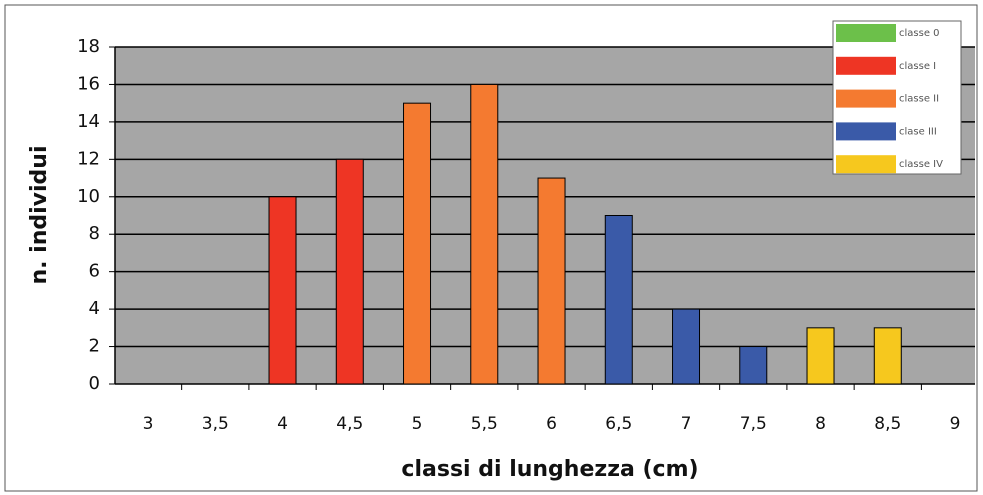 The height and width of the screenshot is (495, 983). Describe the element at coordinates (919, 99) in the screenshot. I see `legend-label: classe II` at that location.